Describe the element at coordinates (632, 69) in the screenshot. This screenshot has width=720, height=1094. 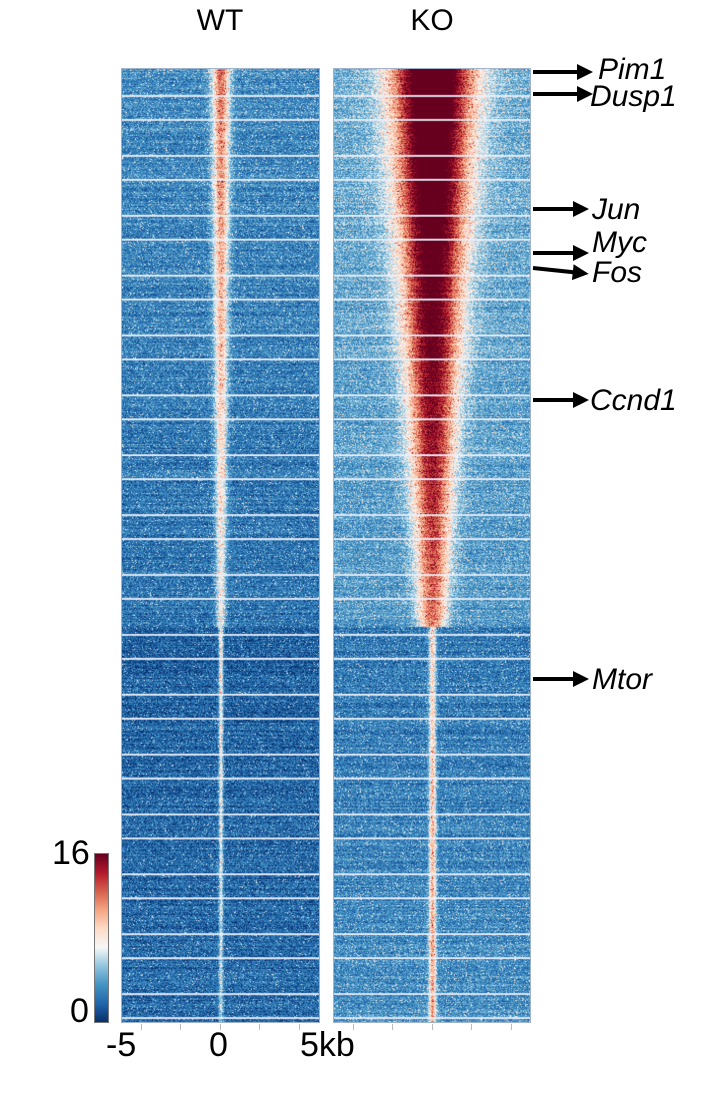
I see `gene-label-pim1: Pim1` at that location.